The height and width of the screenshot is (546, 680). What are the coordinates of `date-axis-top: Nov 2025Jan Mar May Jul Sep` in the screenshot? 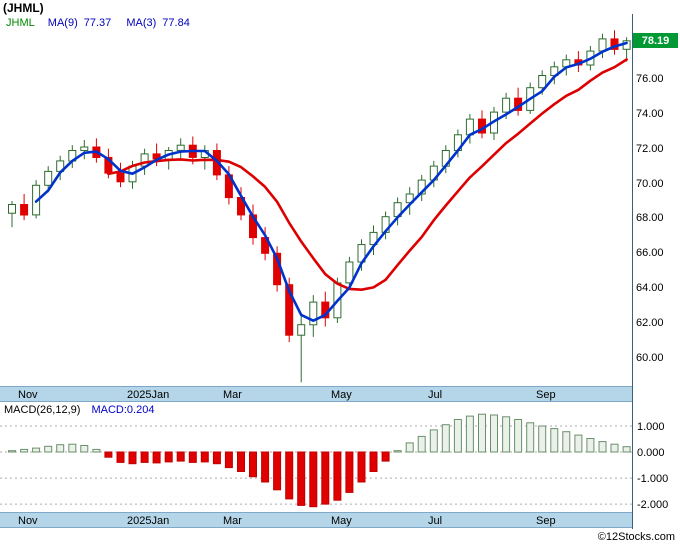 It's located at (316, 394).